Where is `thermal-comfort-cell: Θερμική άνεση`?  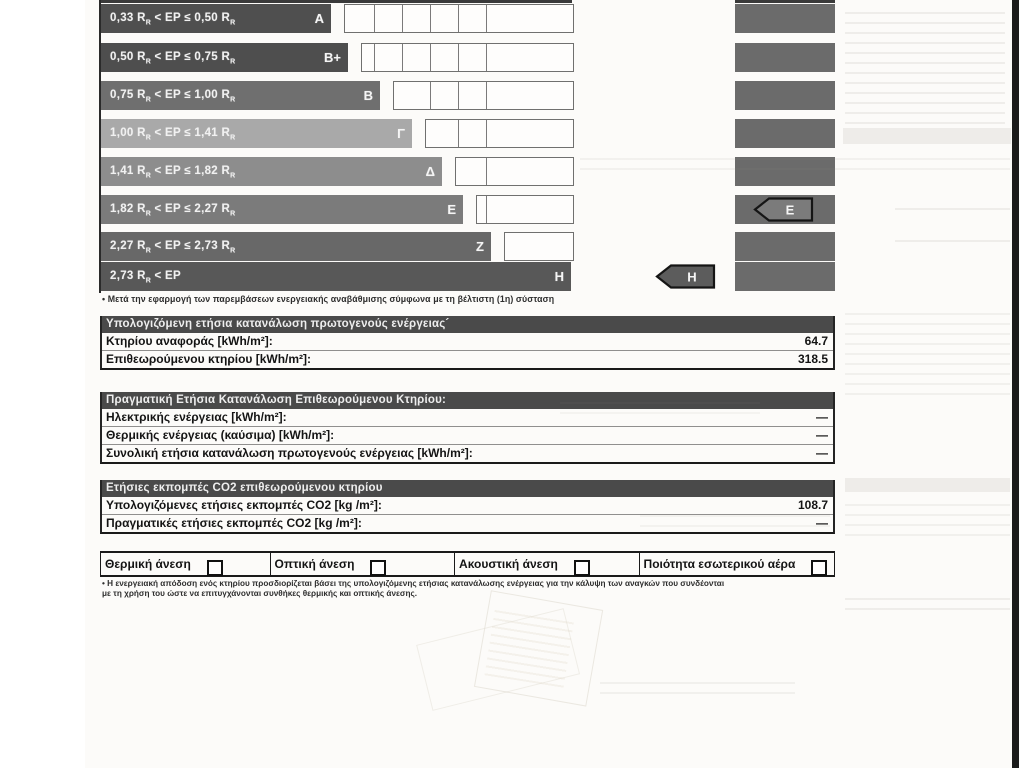
thermal-comfort-cell: Θερμική άνεση is located at coordinates (186, 564).